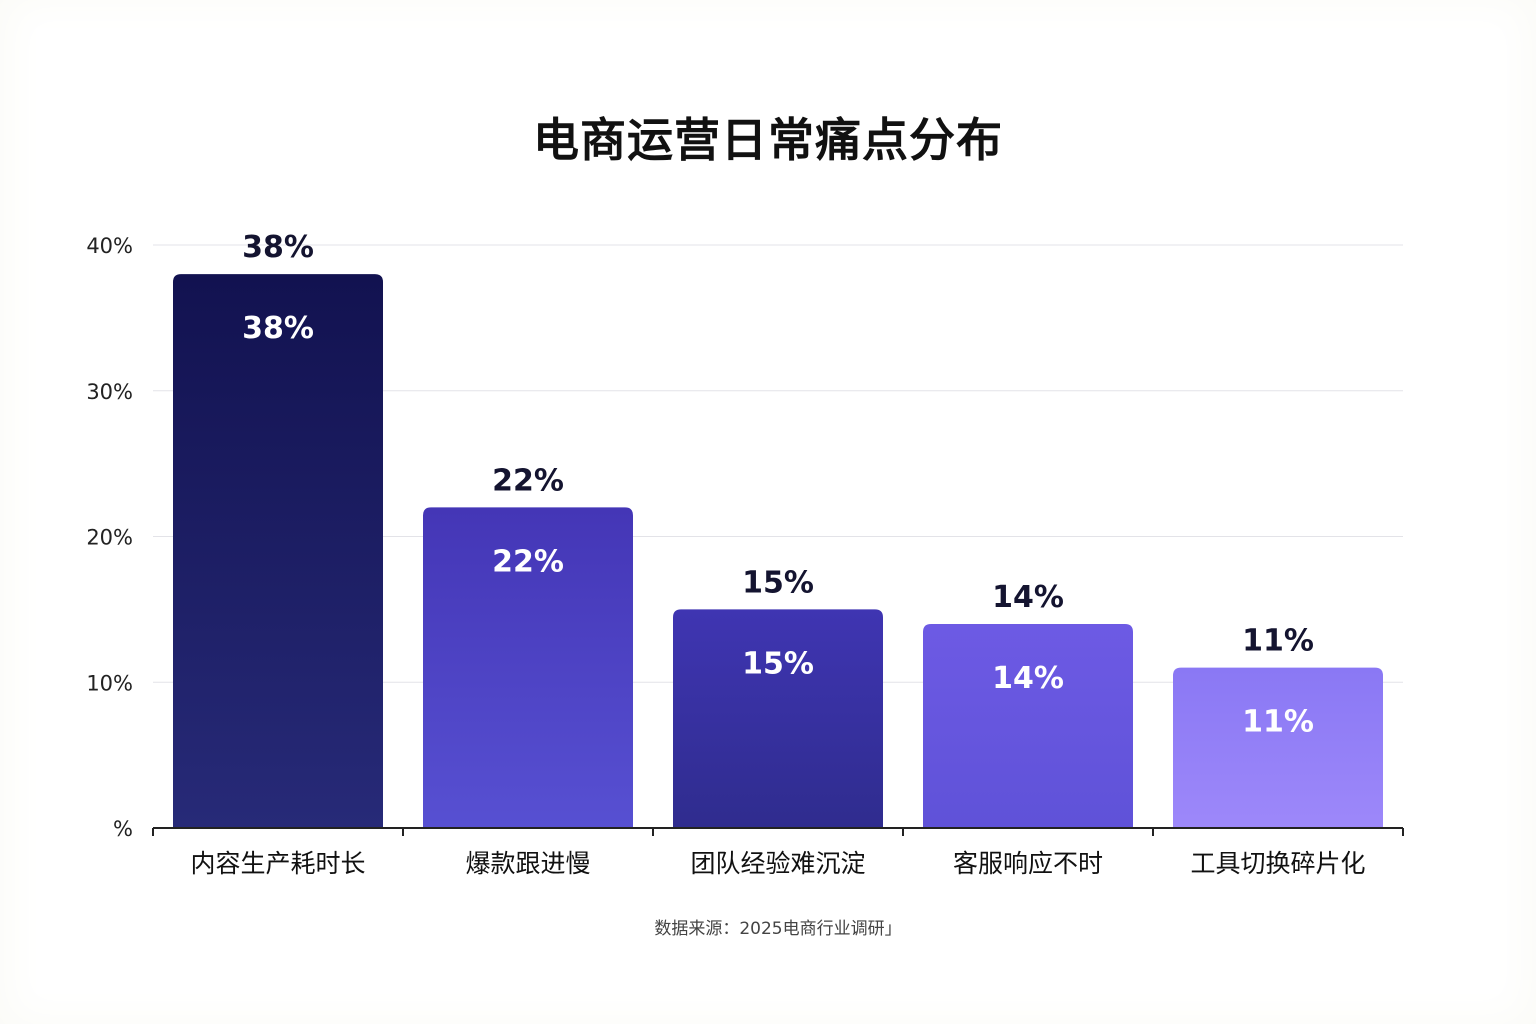 Image resolution: width=1536 pixels, height=1024 pixels. What do you see at coordinates (1028, 678) in the screenshot?
I see `data-label-inside: 14%` at bounding box center [1028, 678].